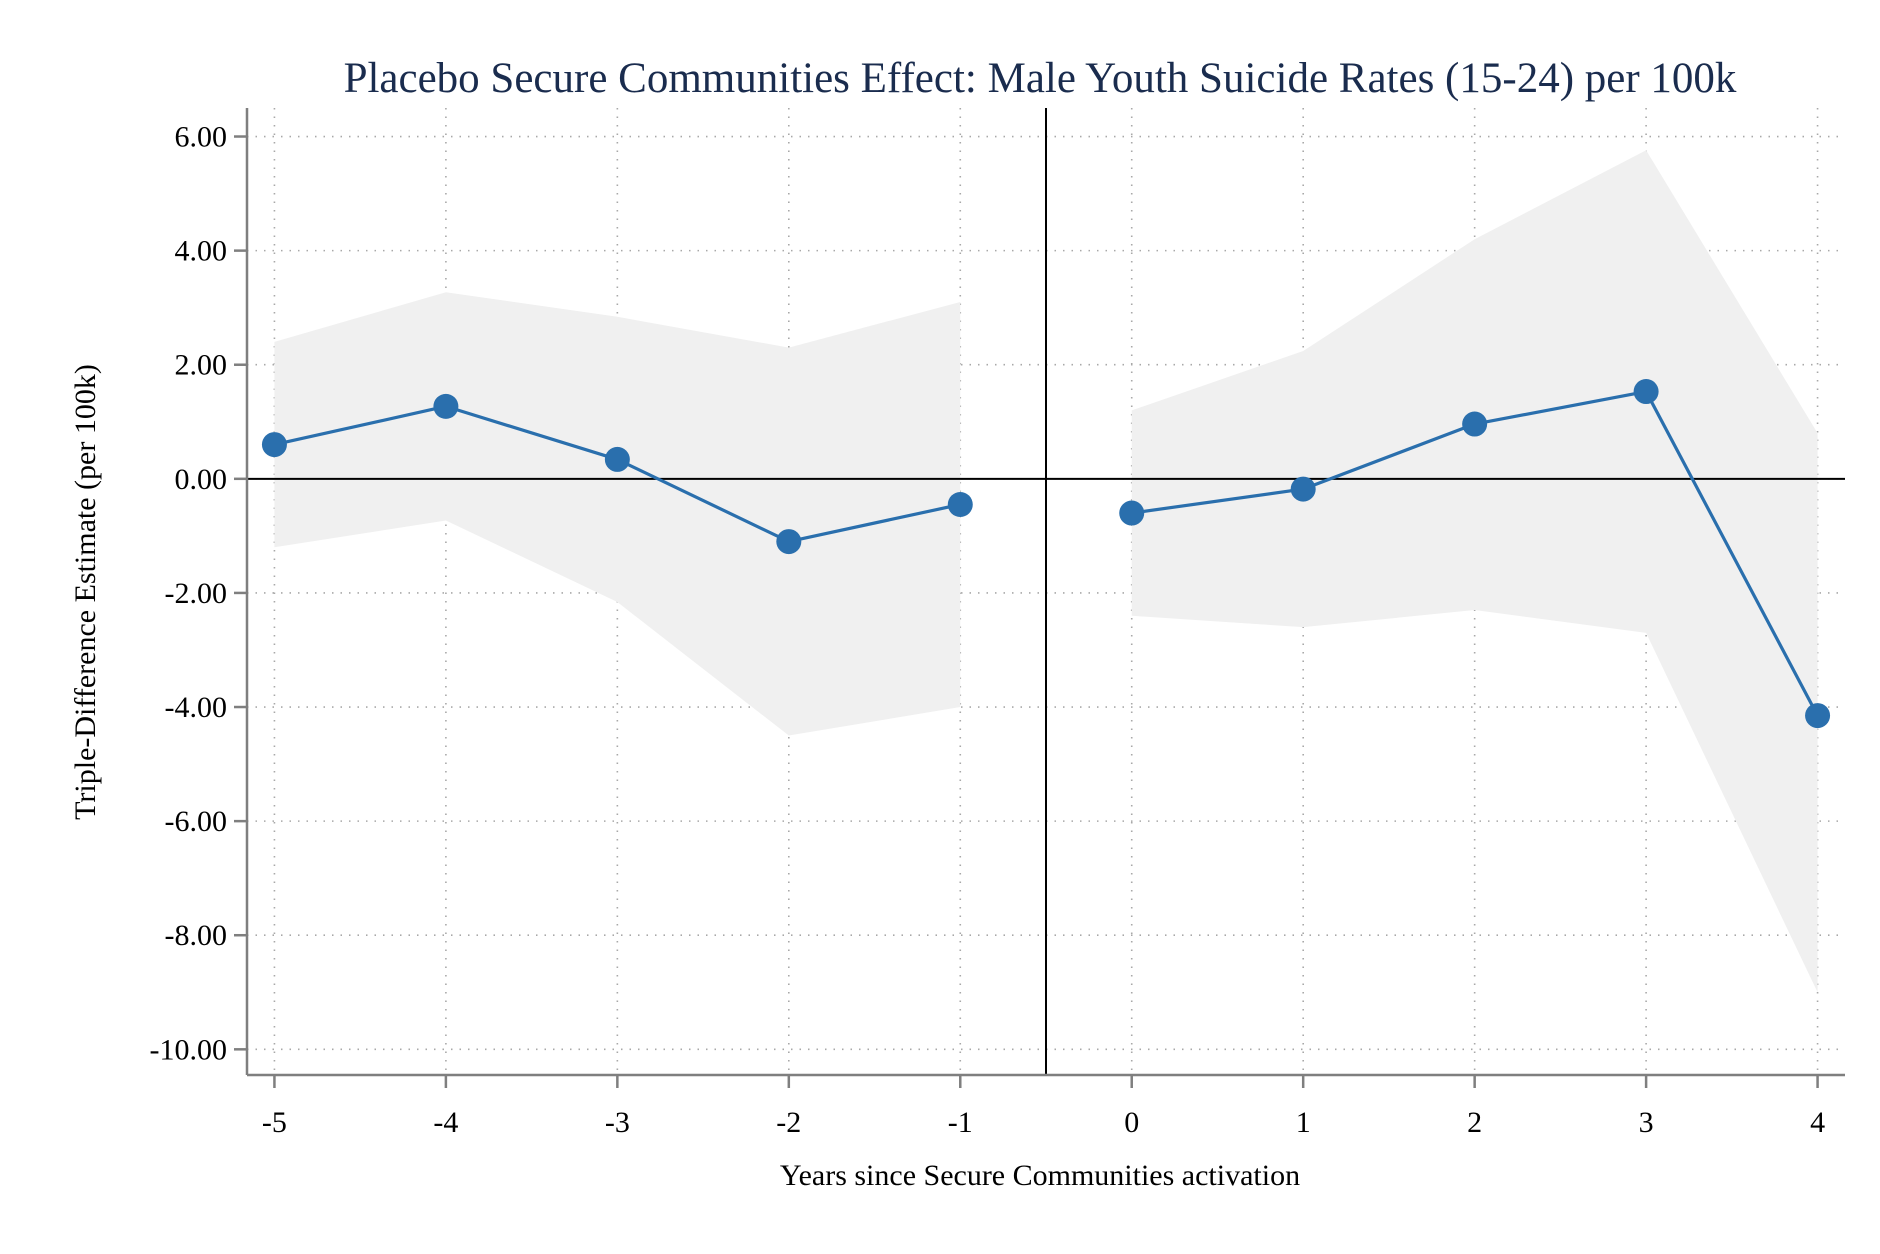 Image resolution: width=1880 pixels, height=1254 pixels. I want to click on x-tick-label: 3, so click(1646, 1122).